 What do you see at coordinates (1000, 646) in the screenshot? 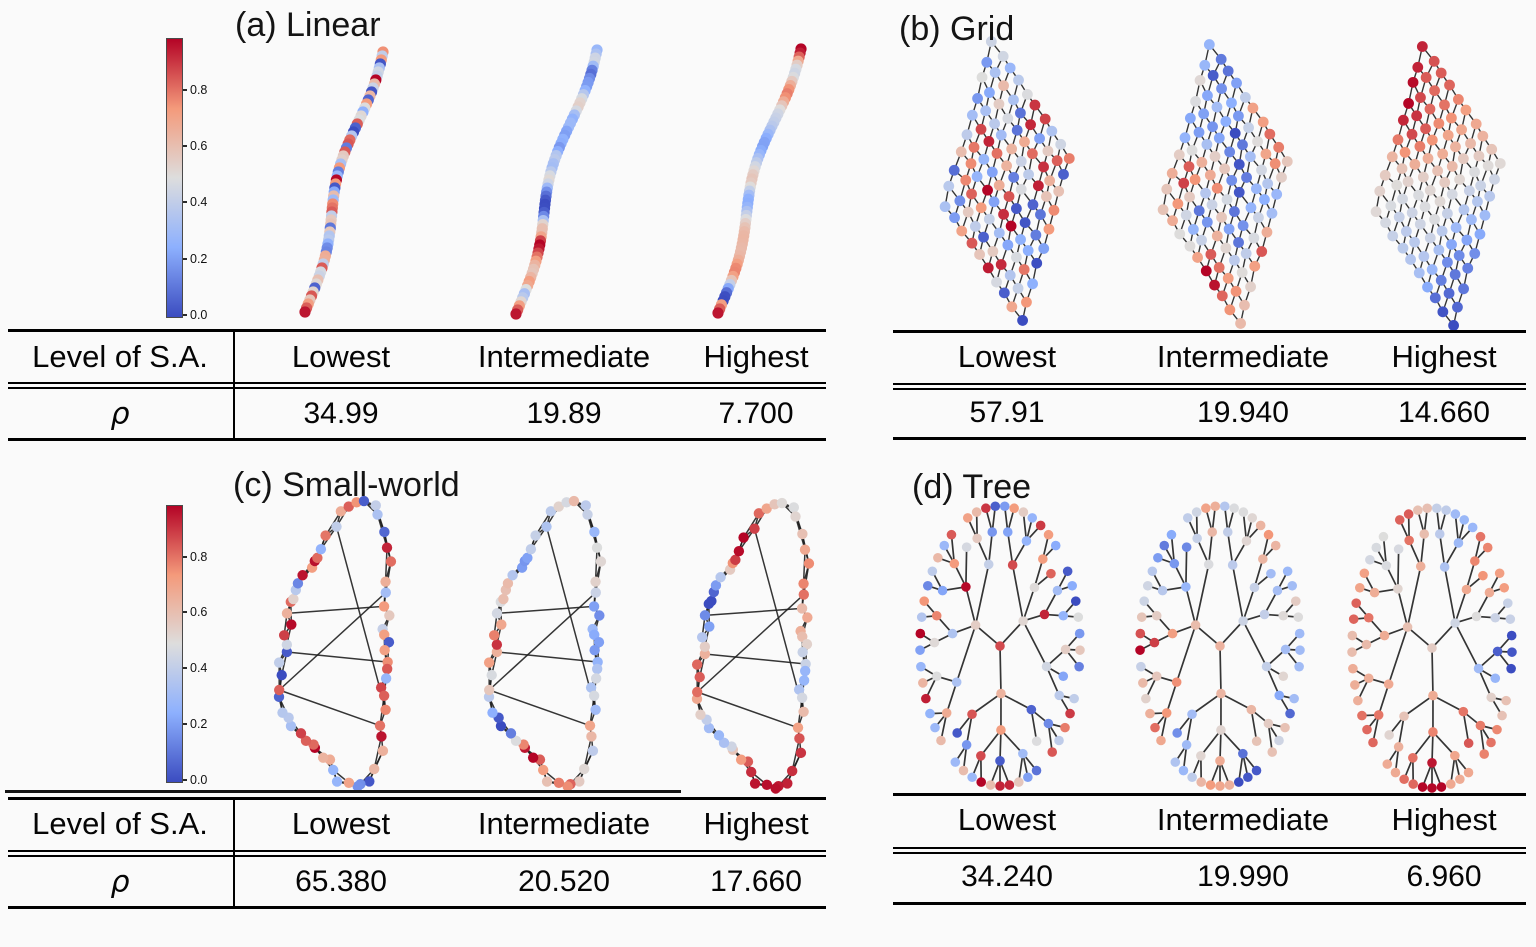
I see `network-tree-lowest` at bounding box center [1000, 646].